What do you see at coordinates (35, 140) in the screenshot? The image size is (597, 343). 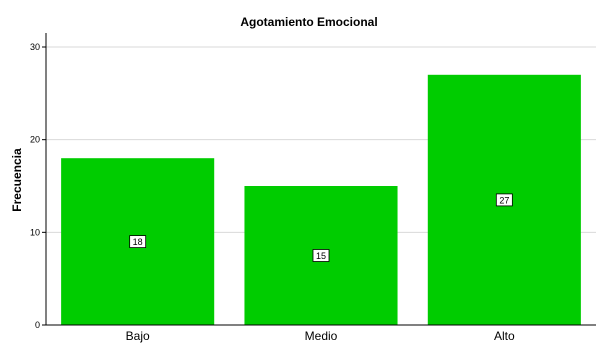 I see `y-tick-label: 20` at bounding box center [35, 140].